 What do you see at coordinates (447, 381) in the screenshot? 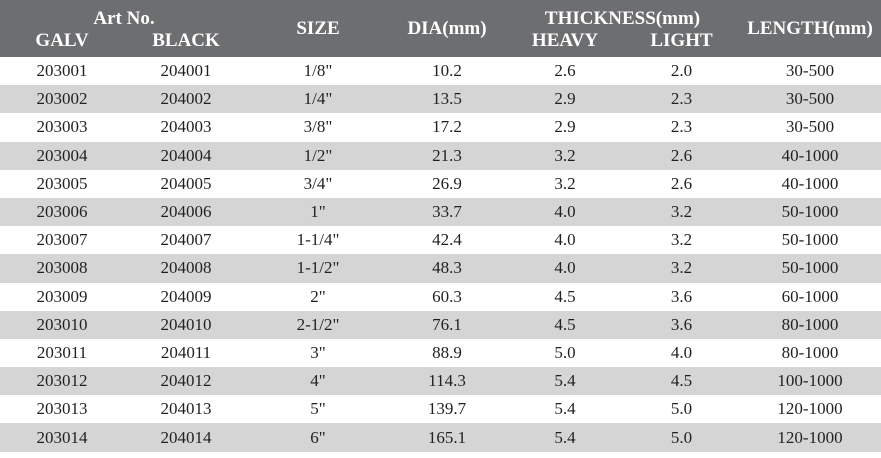
I see `cell-dia: 114.3` at bounding box center [447, 381].